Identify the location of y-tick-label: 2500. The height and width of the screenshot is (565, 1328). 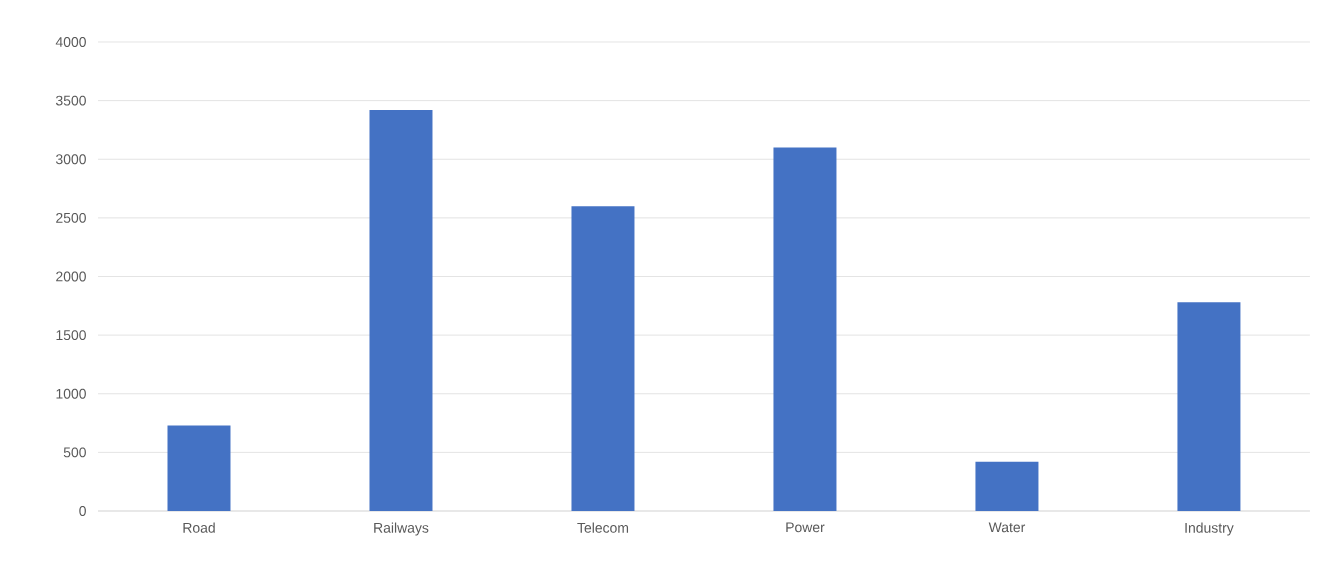
(71, 217).